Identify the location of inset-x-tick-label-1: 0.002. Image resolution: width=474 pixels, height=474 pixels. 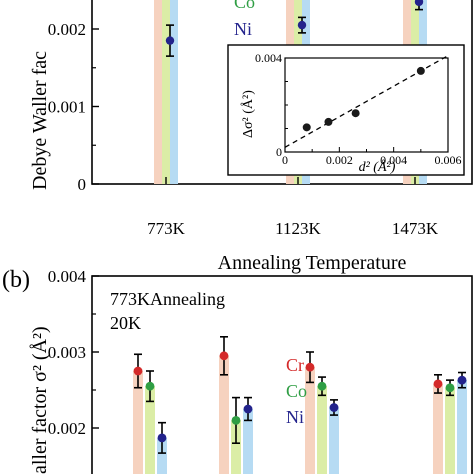
(339, 160).